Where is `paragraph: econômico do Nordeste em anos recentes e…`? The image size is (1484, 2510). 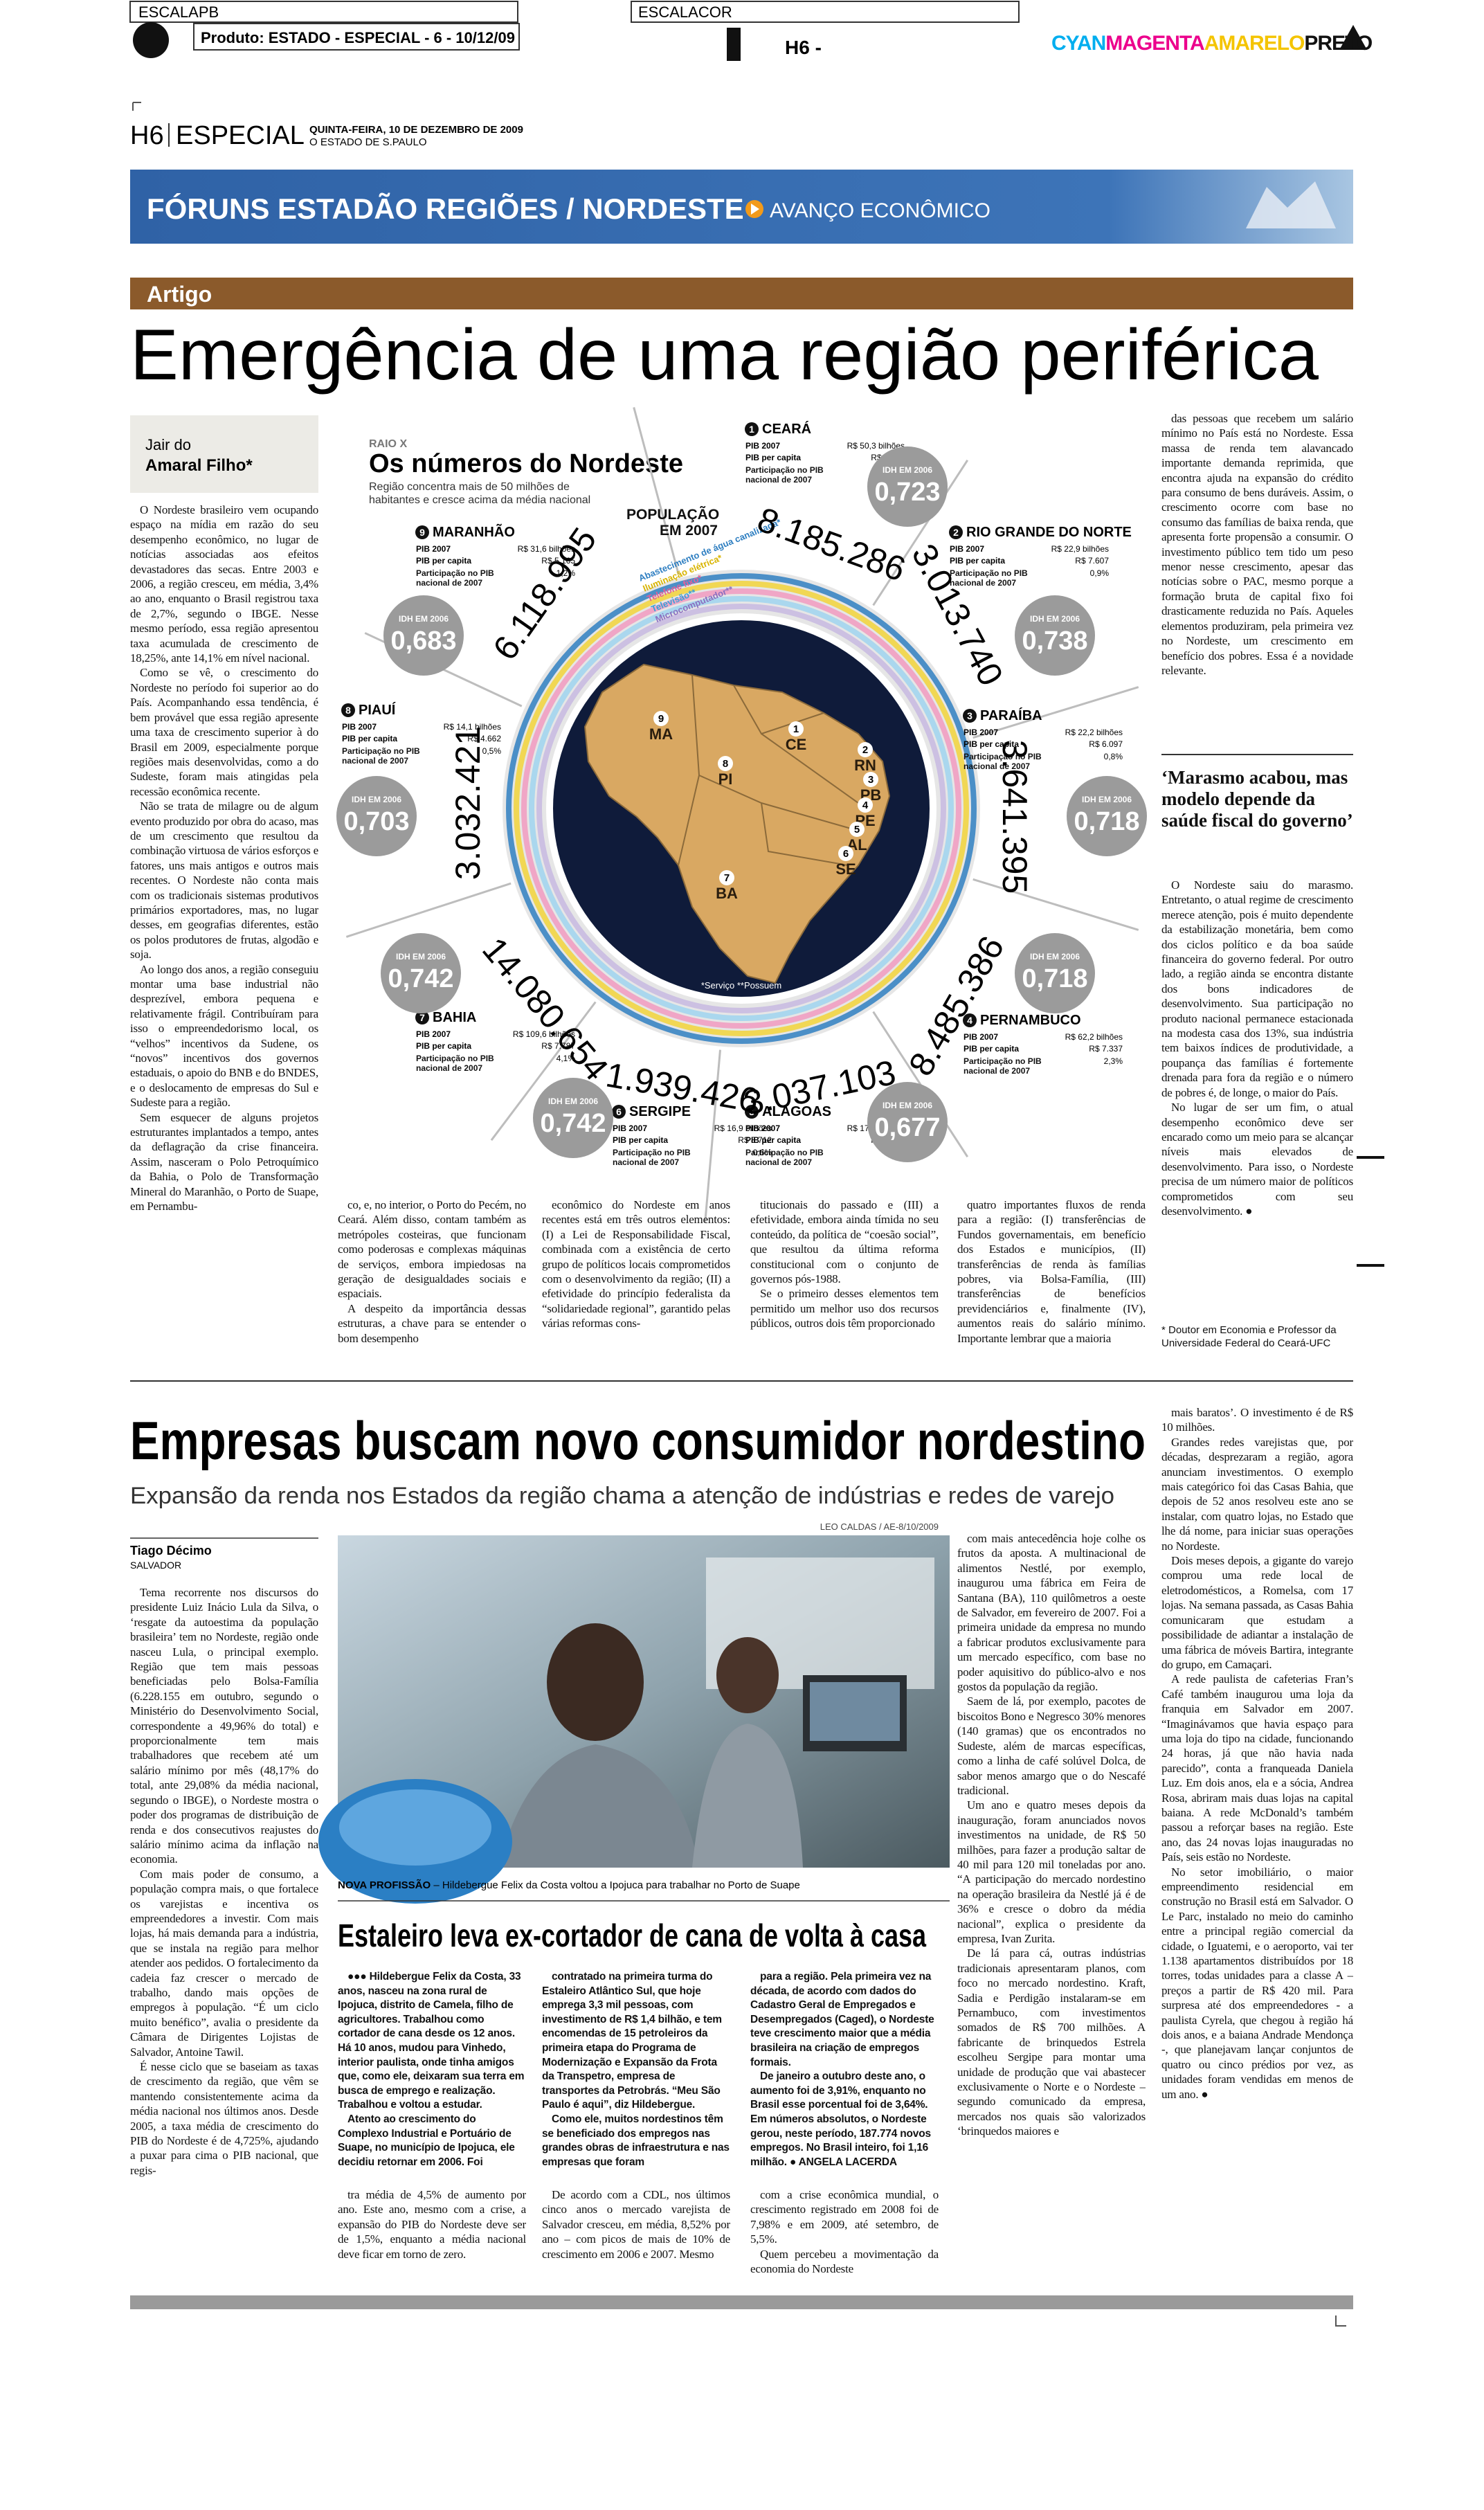 paragraph: econômico do Nordeste em anos recentes e… is located at coordinates (636, 1264).